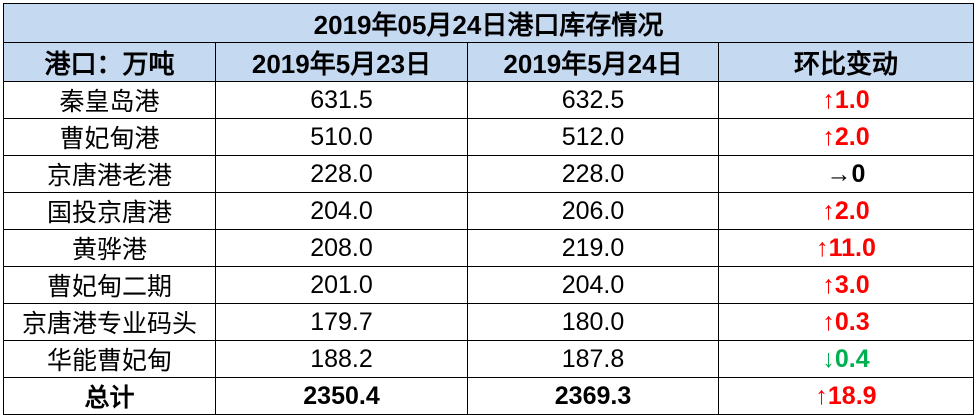  What do you see at coordinates (109, 137) in the screenshot?
I see `cell: 曹妃甸港` at bounding box center [109, 137].